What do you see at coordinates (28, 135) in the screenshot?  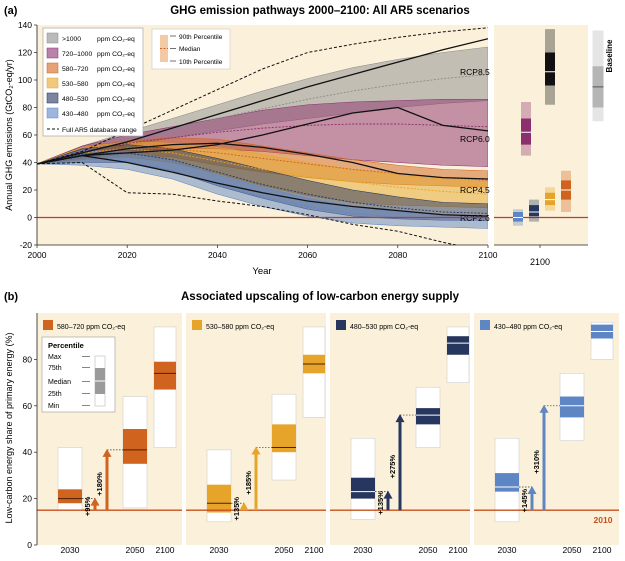 I see `y-tick-label-4: 60` at bounding box center [28, 135].